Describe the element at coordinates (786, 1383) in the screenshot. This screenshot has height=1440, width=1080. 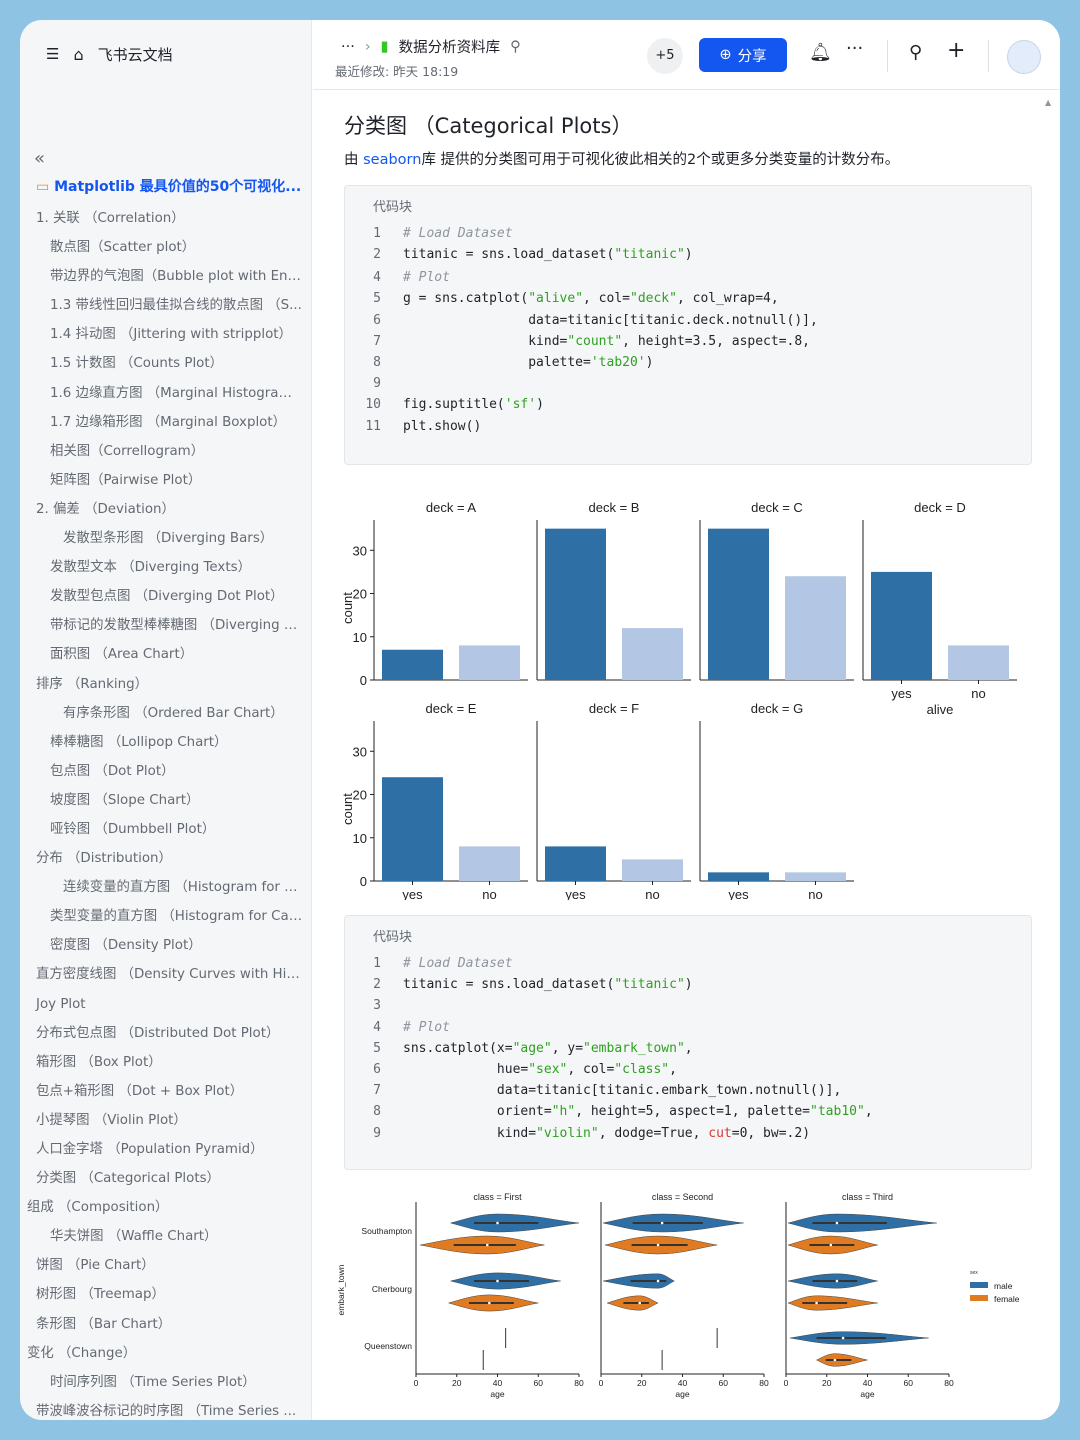
I see `x-tick-label: 0` at that location.